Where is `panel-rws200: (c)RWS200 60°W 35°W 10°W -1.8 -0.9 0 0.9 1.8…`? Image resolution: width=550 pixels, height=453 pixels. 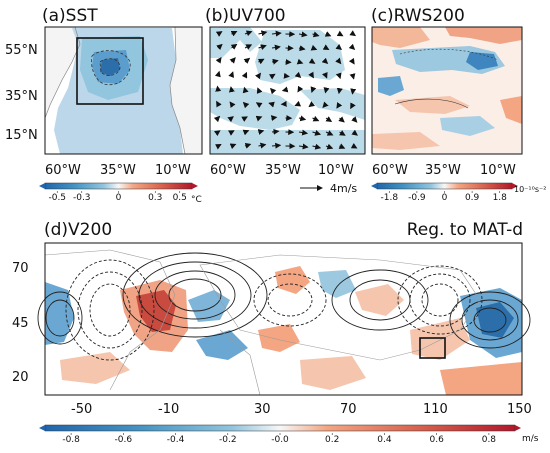
panel-rws200: (c)RWS200 60°W 35°W 10°W -1.8 -0.9 0 0.9 1.8… is located at coordinates (458, 104).